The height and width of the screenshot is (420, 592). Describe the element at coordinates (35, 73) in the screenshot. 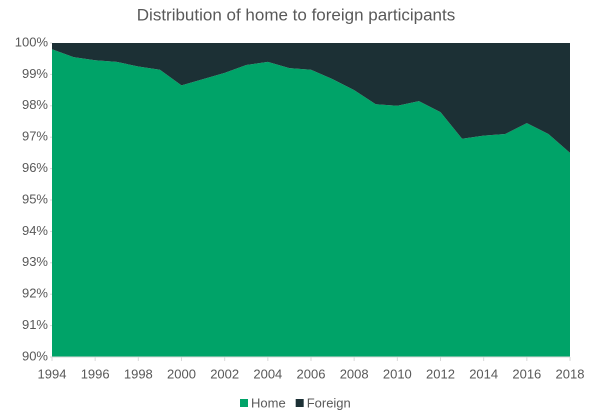

I see `y-tick-label: 99%` at that location.